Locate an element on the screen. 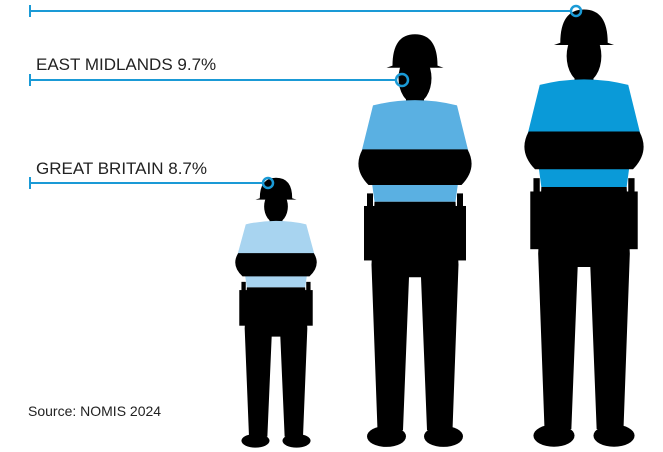  worker-small is located at coordinates (276, 312).